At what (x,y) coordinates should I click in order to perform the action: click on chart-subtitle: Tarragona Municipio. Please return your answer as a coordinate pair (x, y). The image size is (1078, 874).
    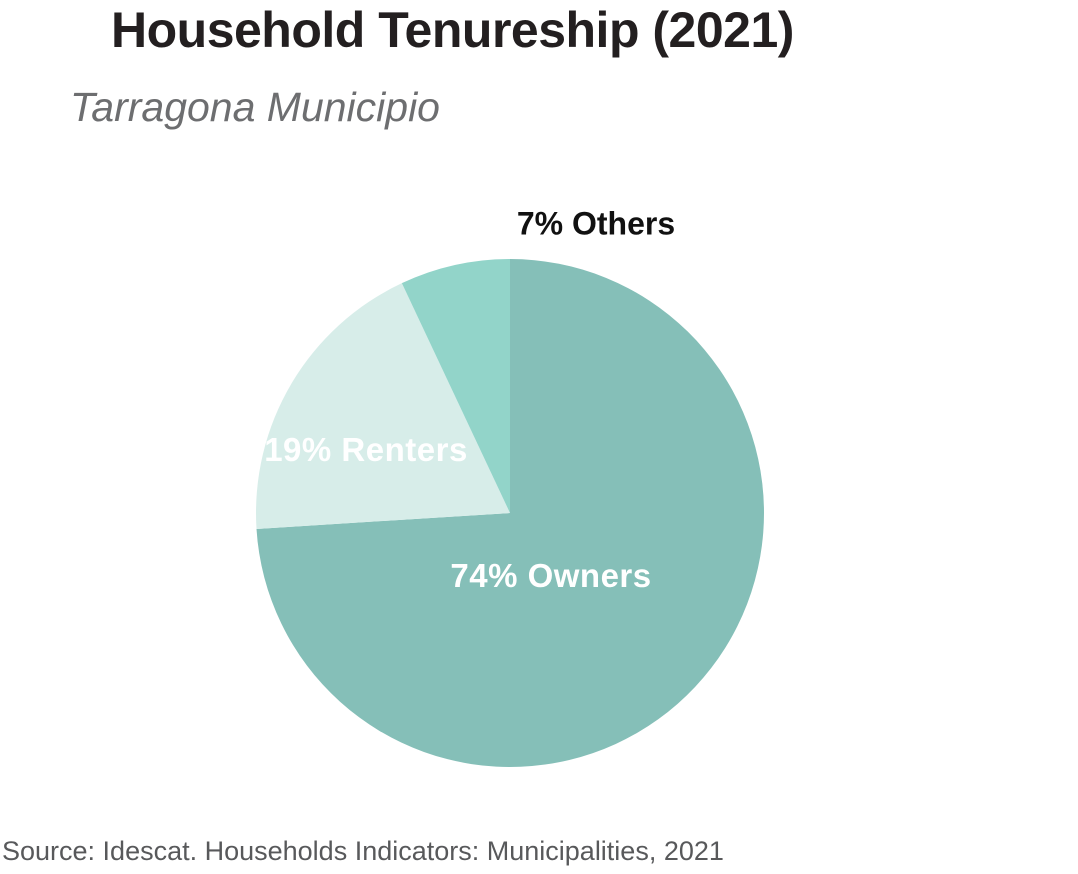
    Looking at the image, I should click on (255, 107).